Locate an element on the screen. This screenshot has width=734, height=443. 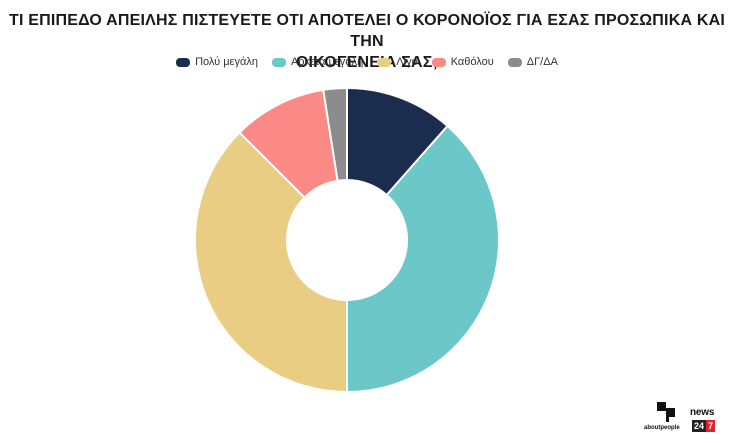
aboutpeople-logo-text: aboutpeople is located at coordinates (662, 428).